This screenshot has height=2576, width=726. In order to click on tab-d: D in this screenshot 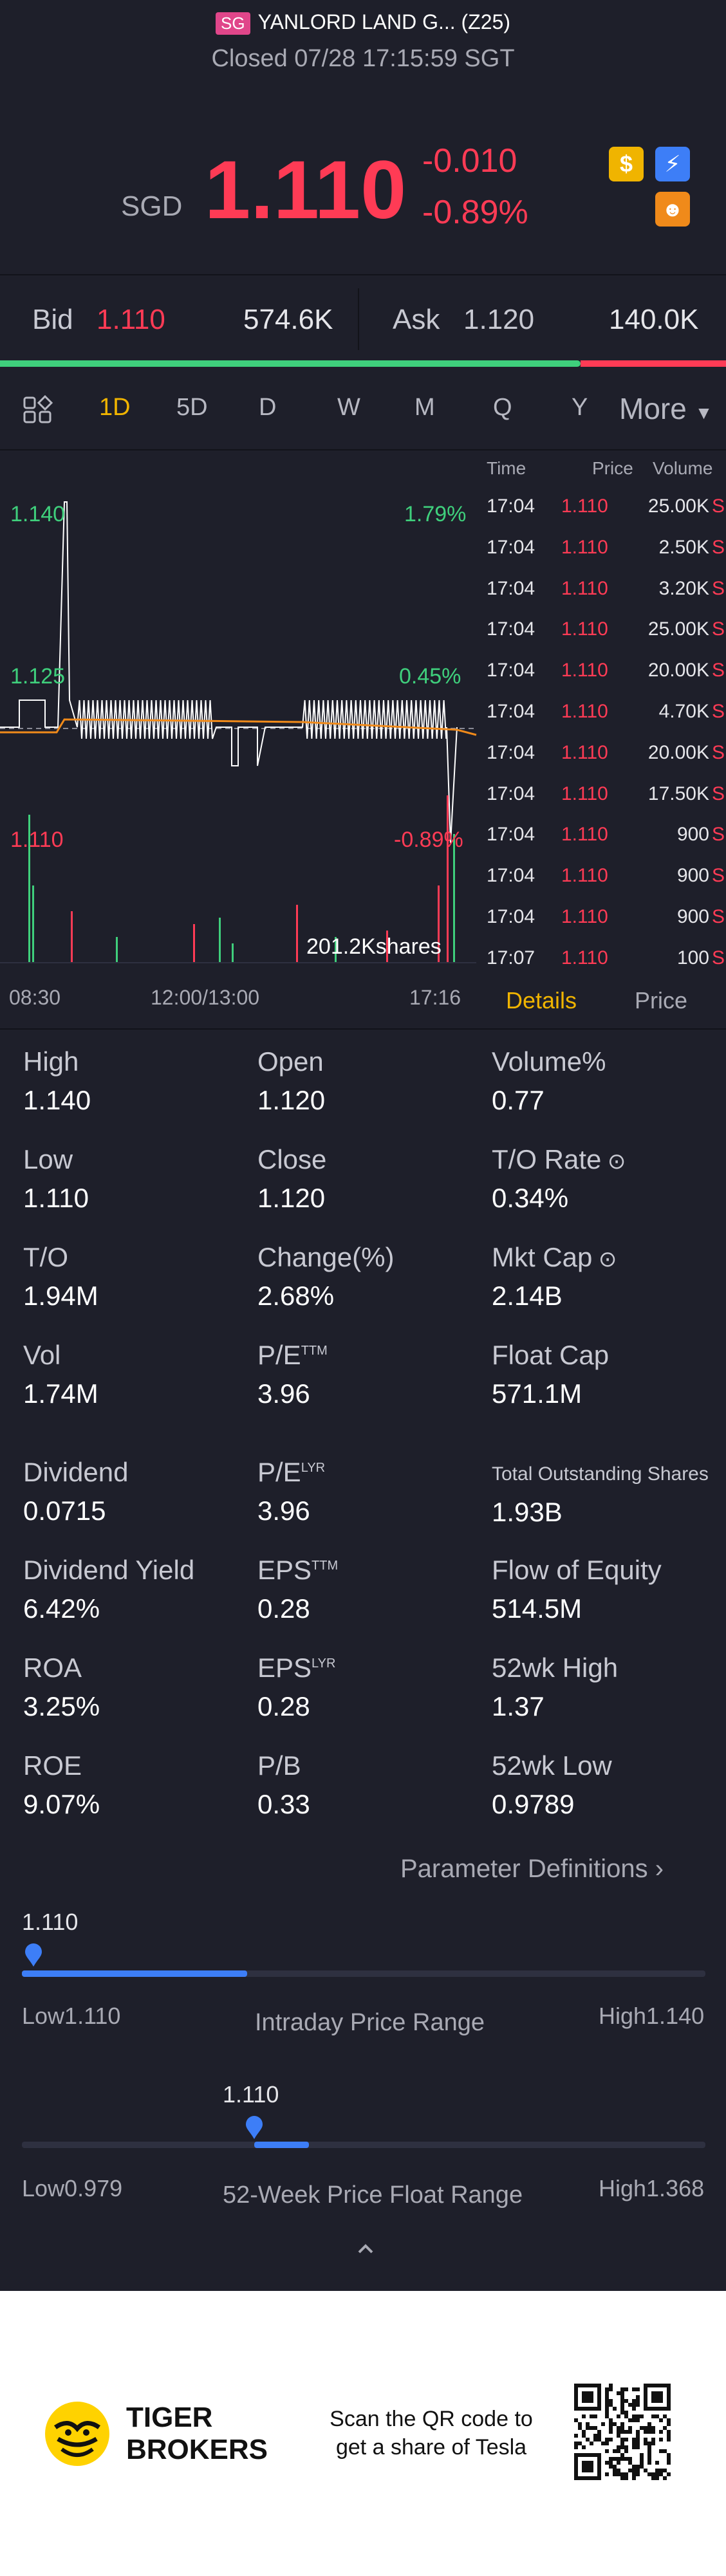, I will do `click(268, 407)`.